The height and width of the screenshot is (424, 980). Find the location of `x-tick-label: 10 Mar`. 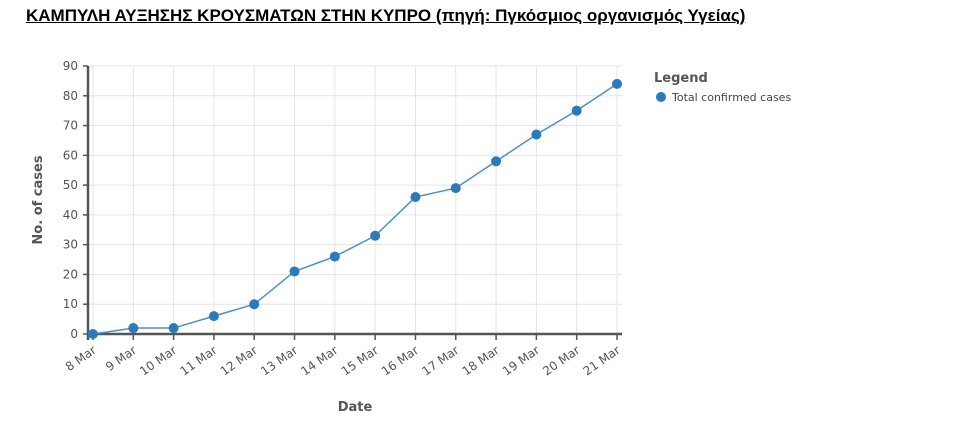

x-tick-label: 10 Mar is located at coordinates (158, 360).